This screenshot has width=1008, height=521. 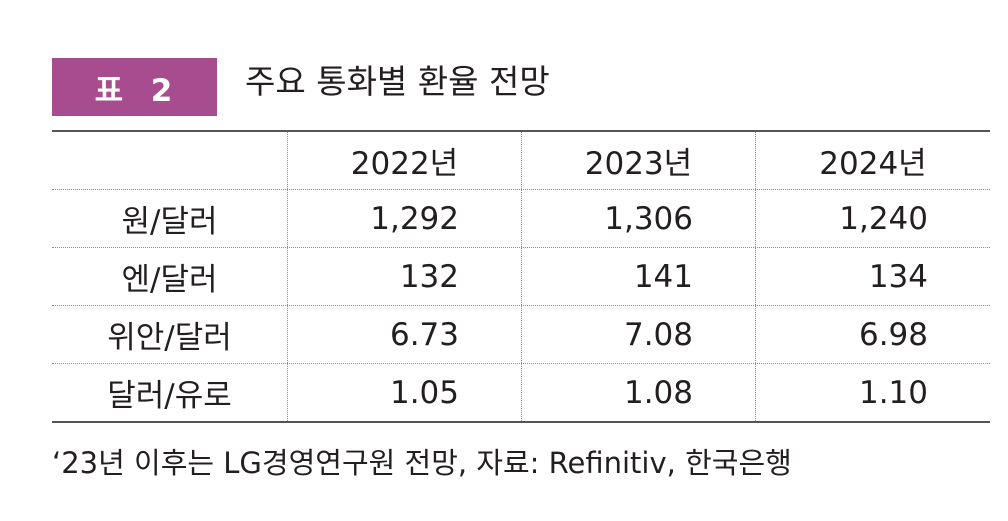 I want to click on table-cell: 141, so click(x=639, y=276).